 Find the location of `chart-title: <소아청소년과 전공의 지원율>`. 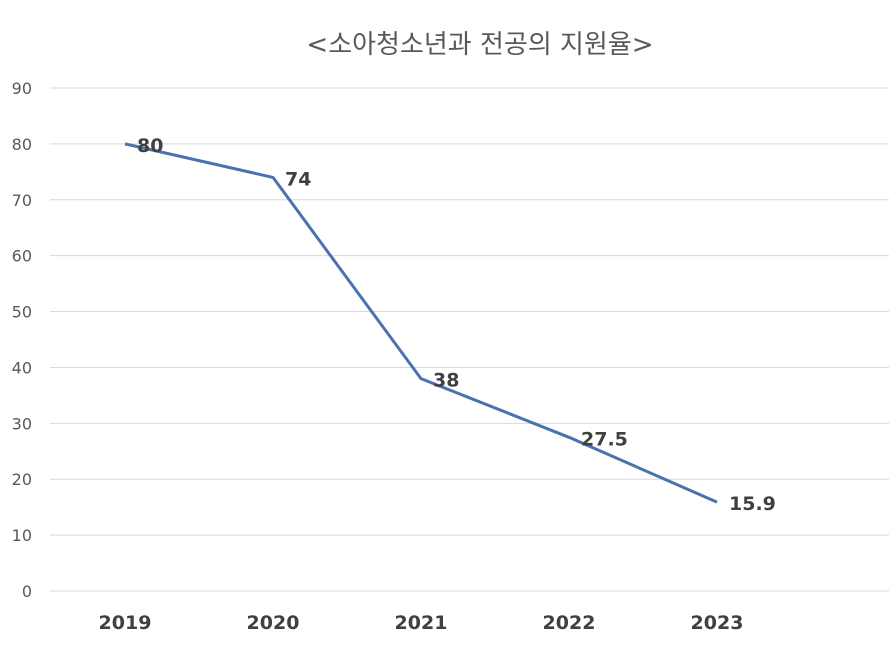

chart-title: <소아청소년과 전공의 지원율> is located at coordinates (479, 45).